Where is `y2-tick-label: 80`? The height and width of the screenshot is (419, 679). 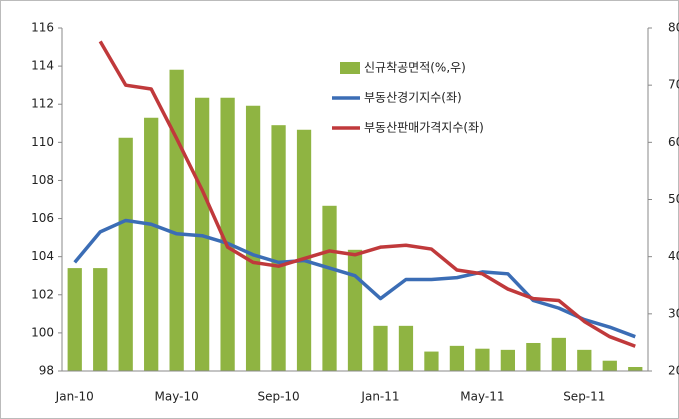 y2-tick-label: 80 is located at coordinates (673, 28).